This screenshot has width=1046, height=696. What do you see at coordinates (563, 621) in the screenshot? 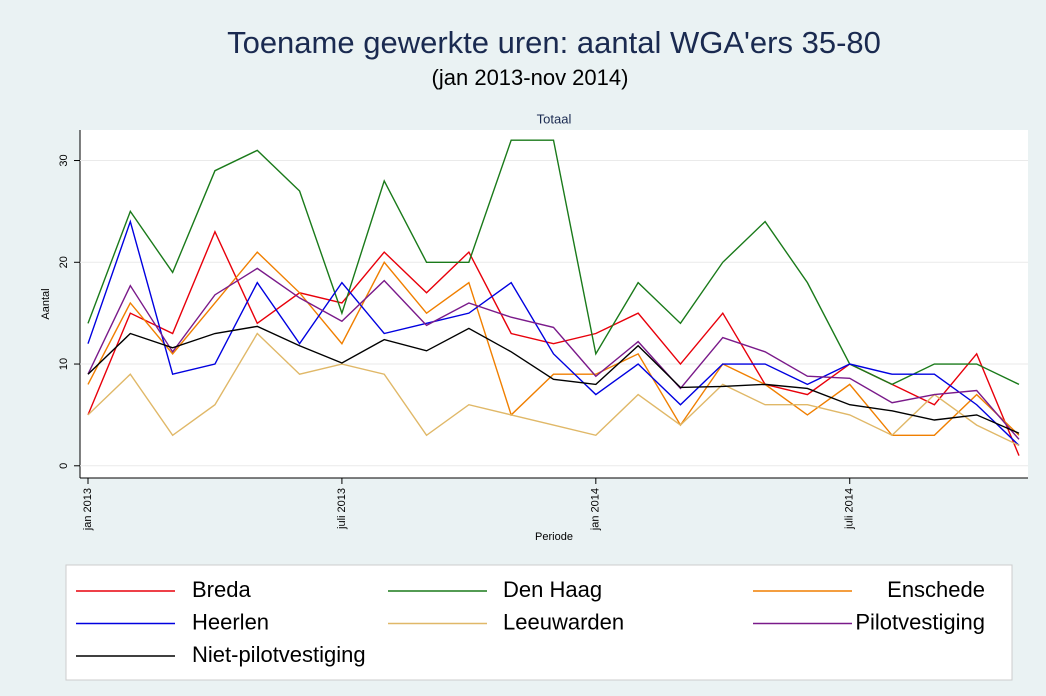
I see `legend-label: Leeuwarden` at bounding box center [563, 621].